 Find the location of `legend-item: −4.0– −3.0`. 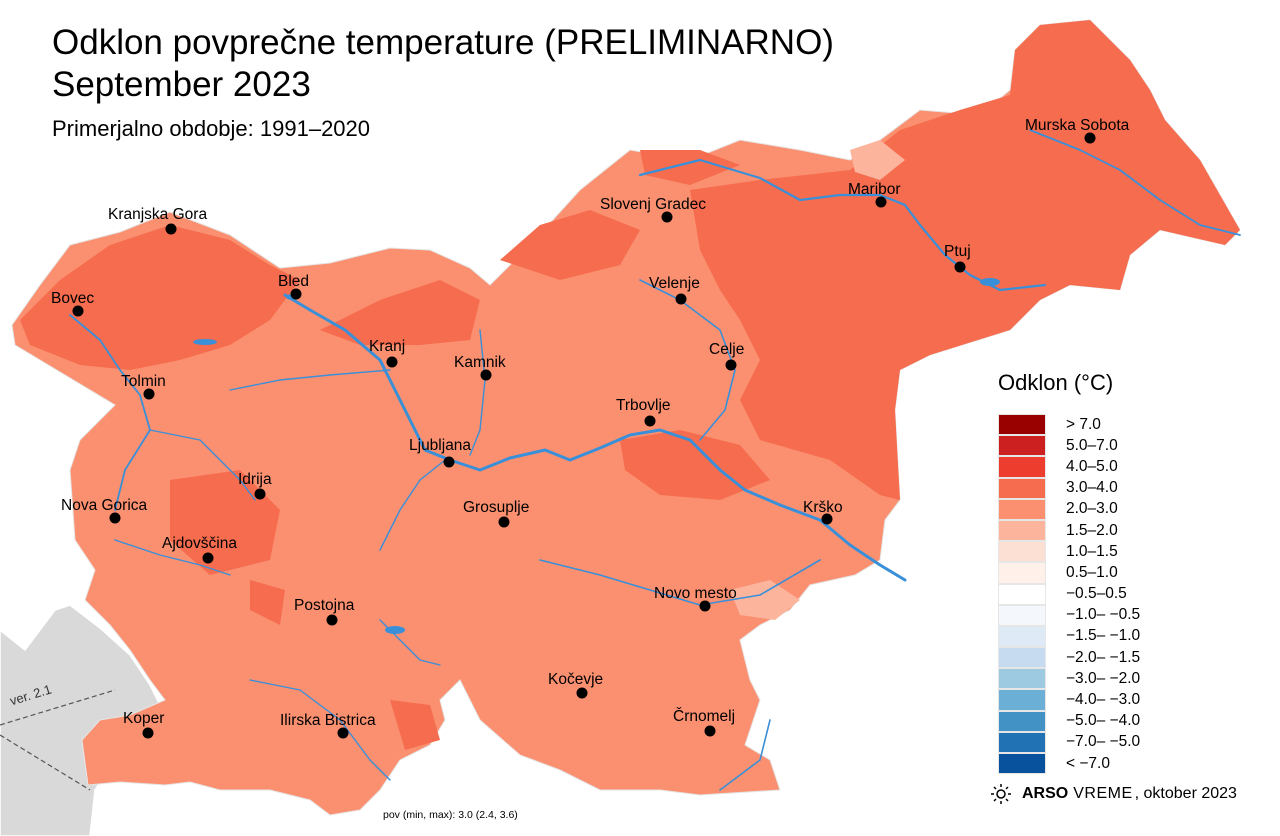

legend-item: −4.0– −3.0 is located at coordinates (1069, 700).